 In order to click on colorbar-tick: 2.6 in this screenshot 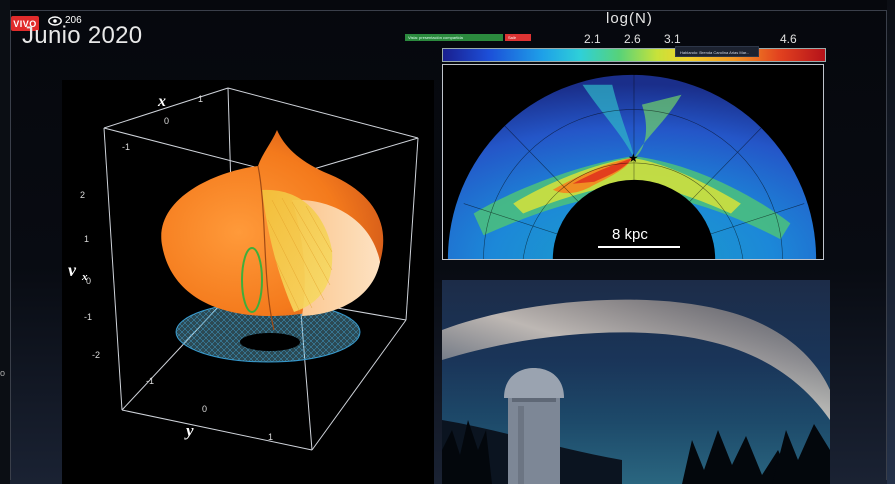, I will do `click(632, 39)`.